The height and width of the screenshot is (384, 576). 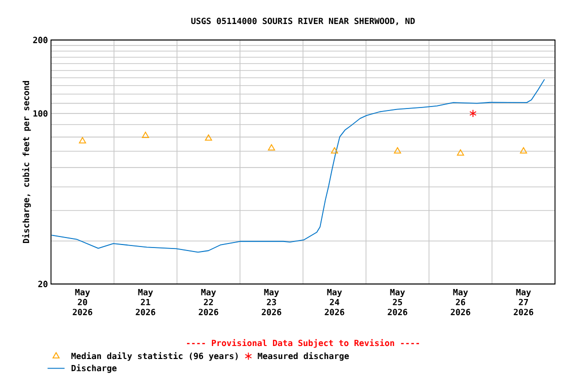 What do you see at coordinates (272, 302) in the screenshot?
I see `x-tick-label: May 23 2026` at bounding box center [272, 302].